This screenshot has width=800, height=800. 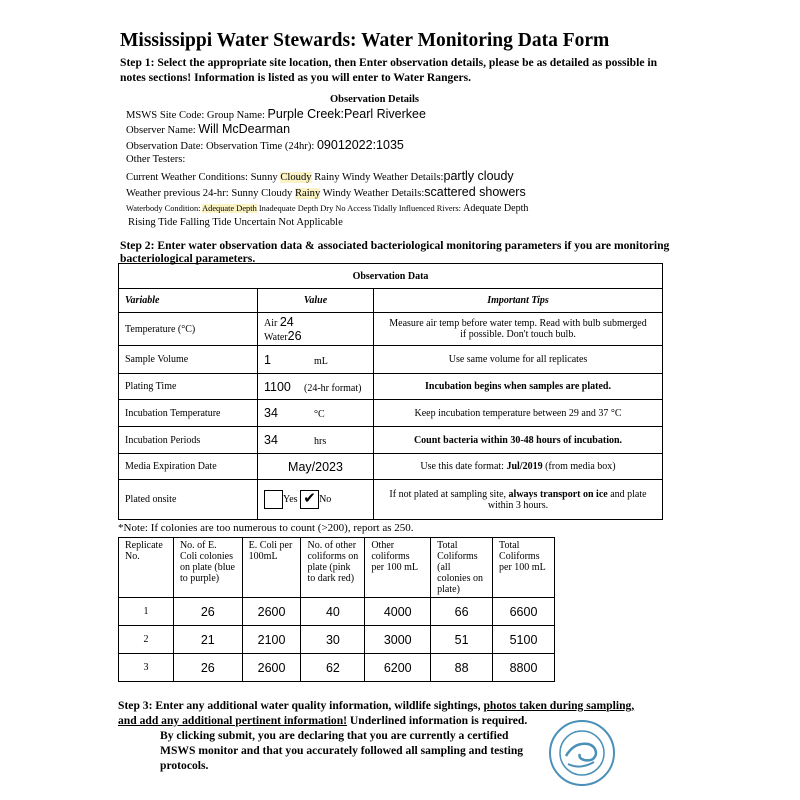 I want to click on count-field: 30, so click(x=333, y=639).